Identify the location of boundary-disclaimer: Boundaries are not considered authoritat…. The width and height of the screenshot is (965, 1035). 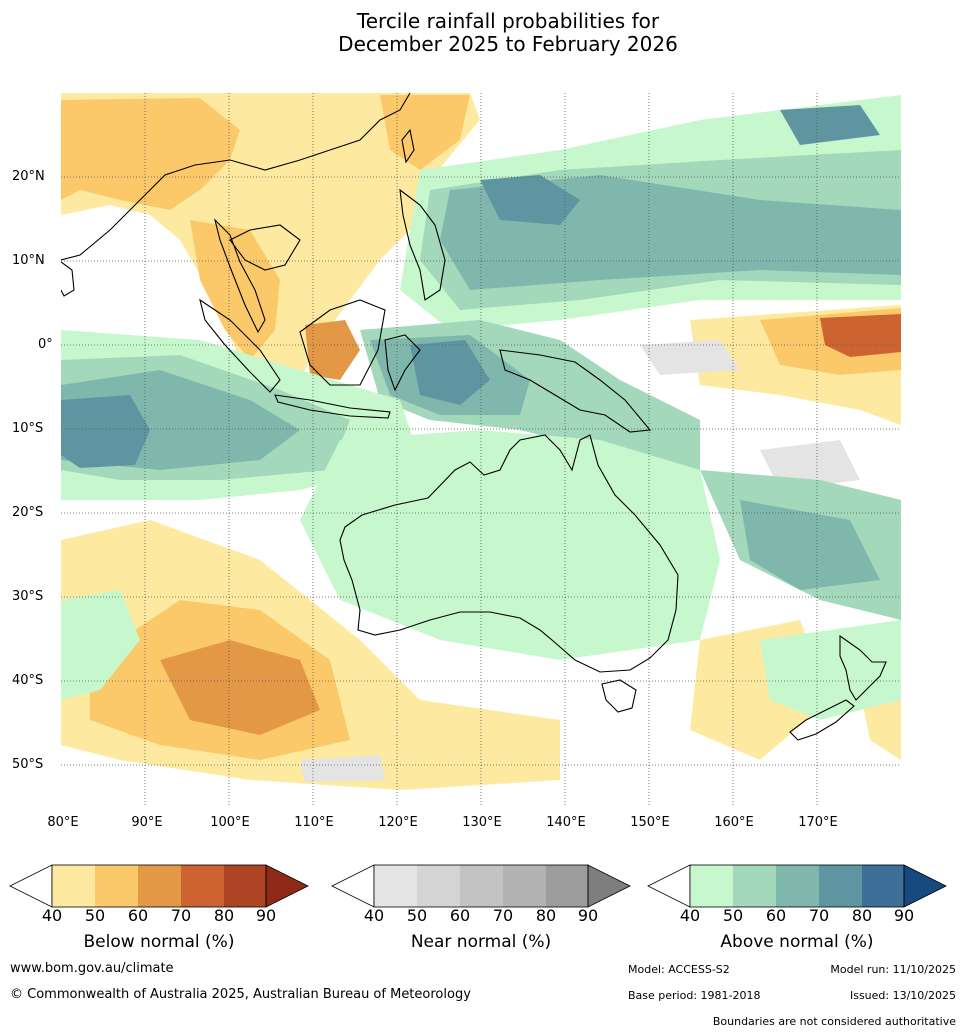
(834, 1021).